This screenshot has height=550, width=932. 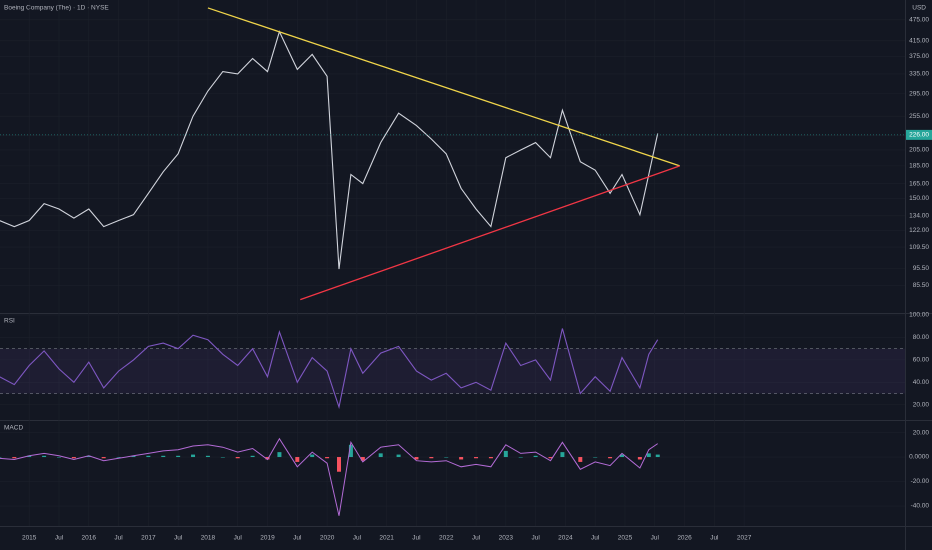 I want to click on x-tick-label: 2026, so click(x=684, y=538).